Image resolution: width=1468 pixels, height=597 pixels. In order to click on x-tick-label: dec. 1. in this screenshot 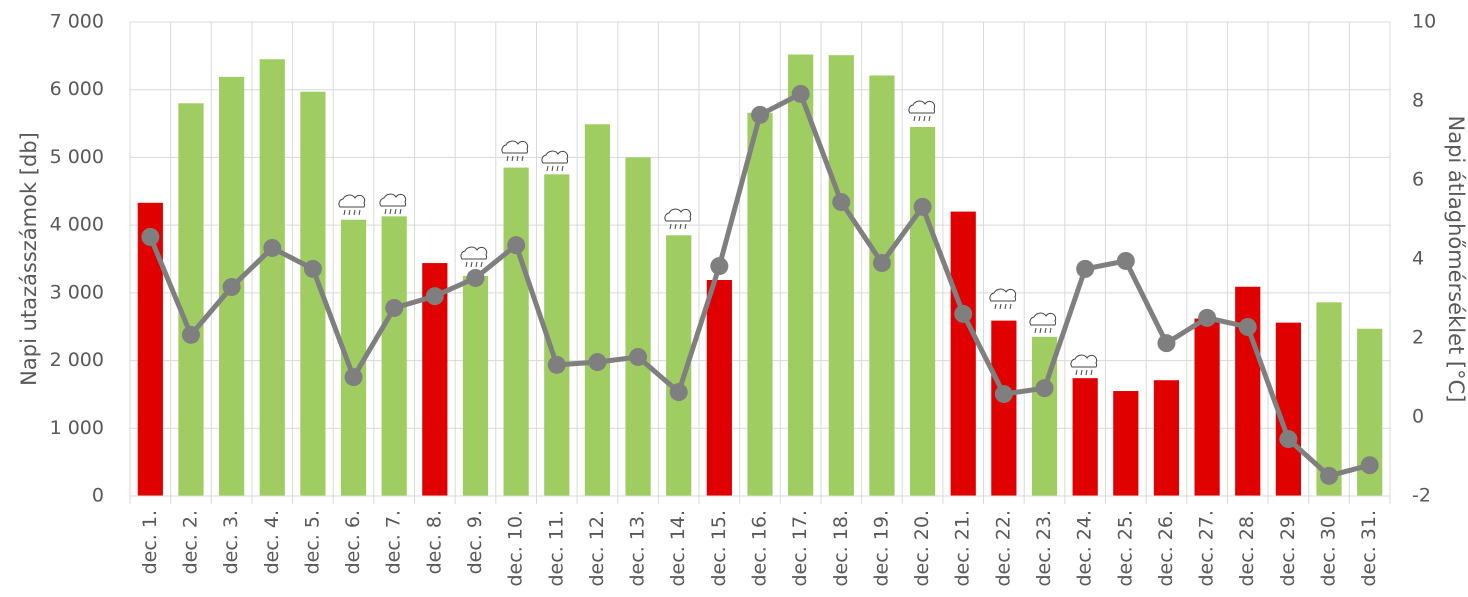, I will do `click(150, 542)`.